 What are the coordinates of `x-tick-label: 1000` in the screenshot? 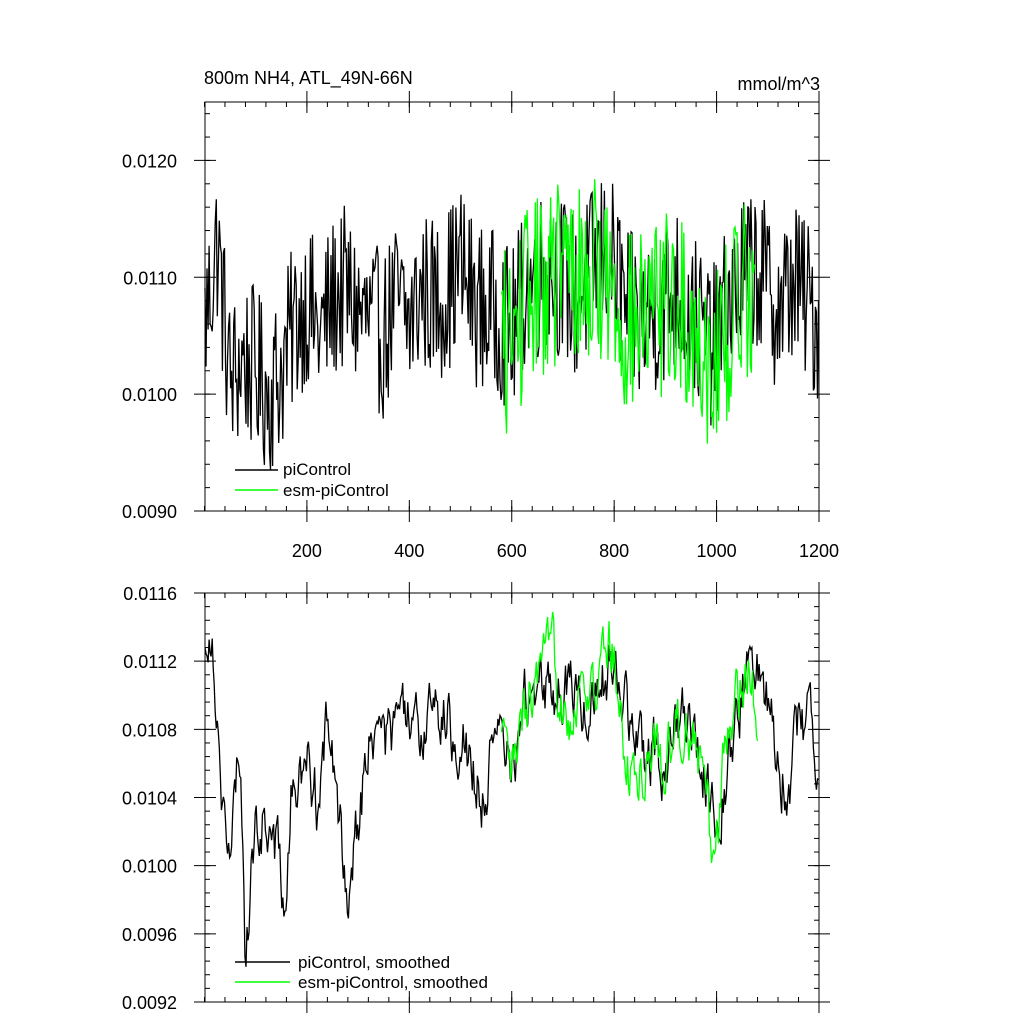 It's located at (717, 551).